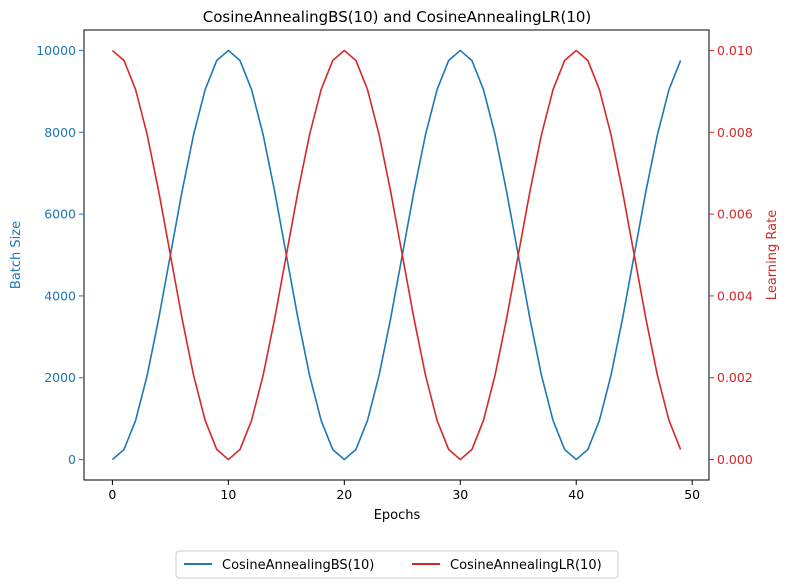  I want to click on x-tick-label: 30, so click(460, 494).